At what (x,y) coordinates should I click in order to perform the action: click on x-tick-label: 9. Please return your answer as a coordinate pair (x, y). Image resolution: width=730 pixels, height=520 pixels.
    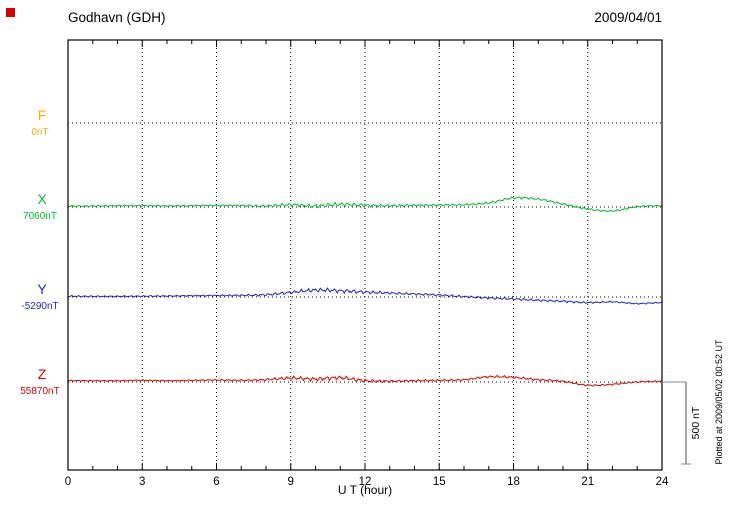
    Looking at the image, I should click on (291, 482).